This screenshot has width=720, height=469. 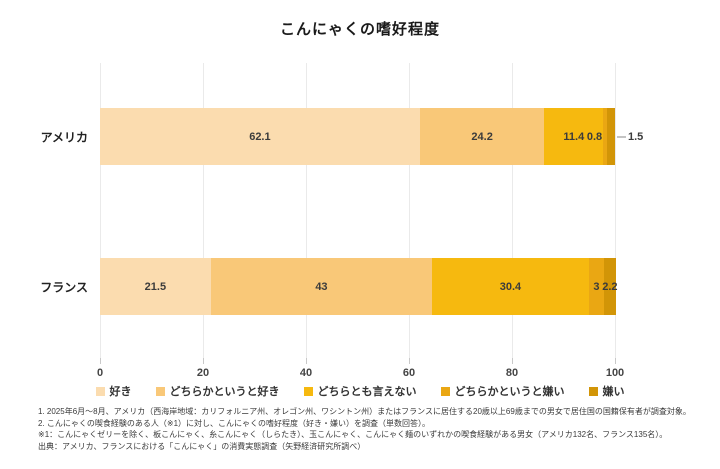 I want to click on value-label: 1.5, so click(x=636, y=136).